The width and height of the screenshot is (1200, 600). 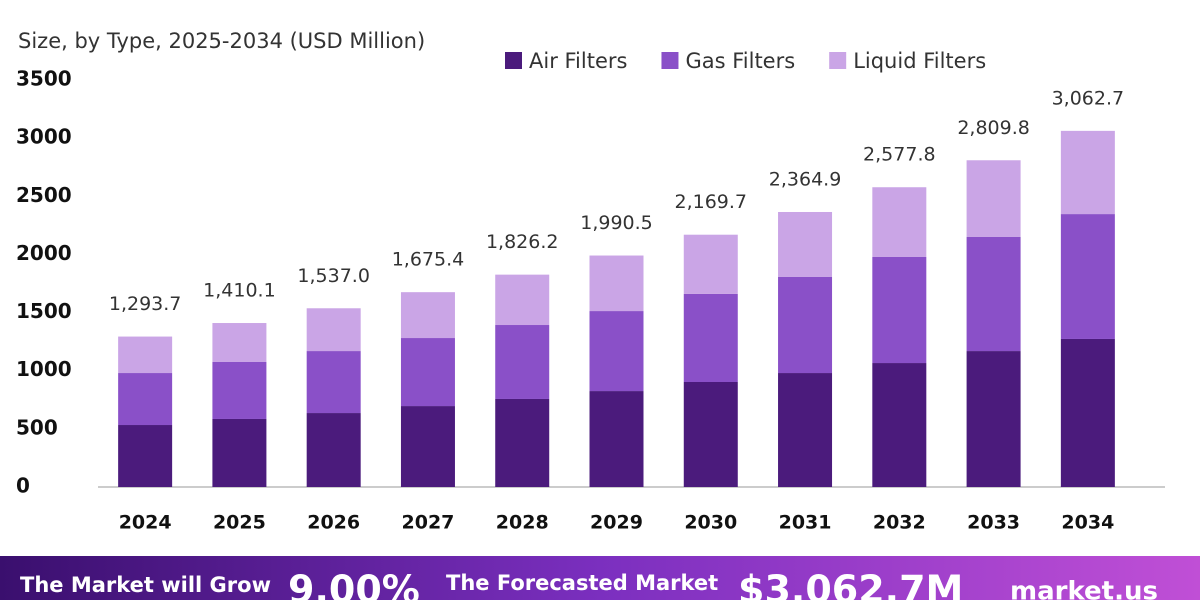 I want to click on banner, so click(x=600, y=578).